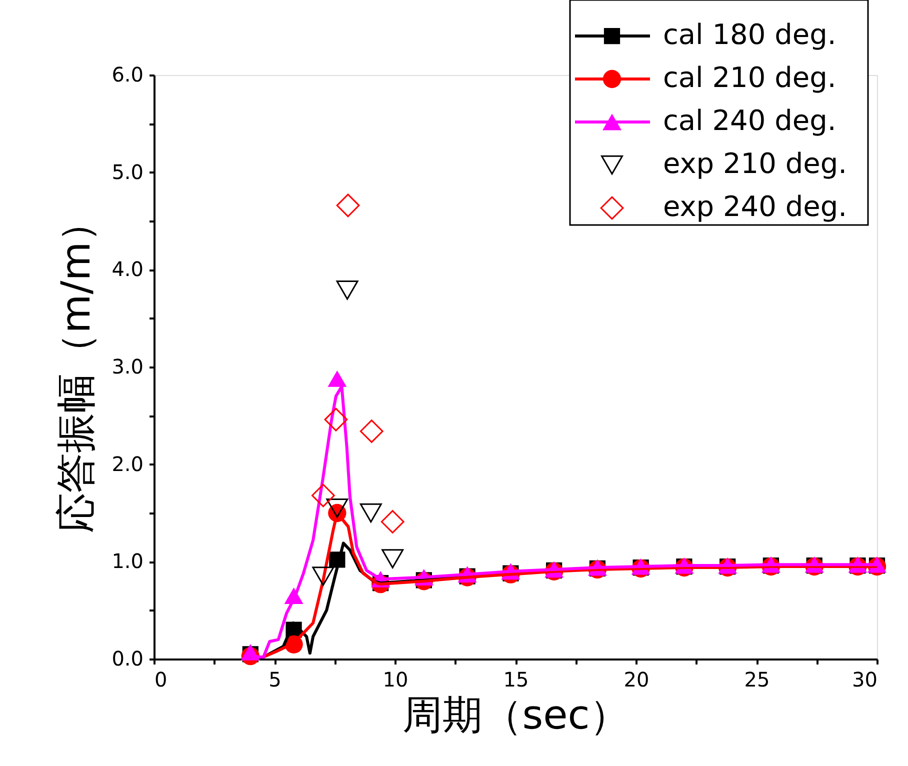  Describe the element at coordinates (128, 269) in the screenshot. I see `y-tick-label: 4.0` at that location.